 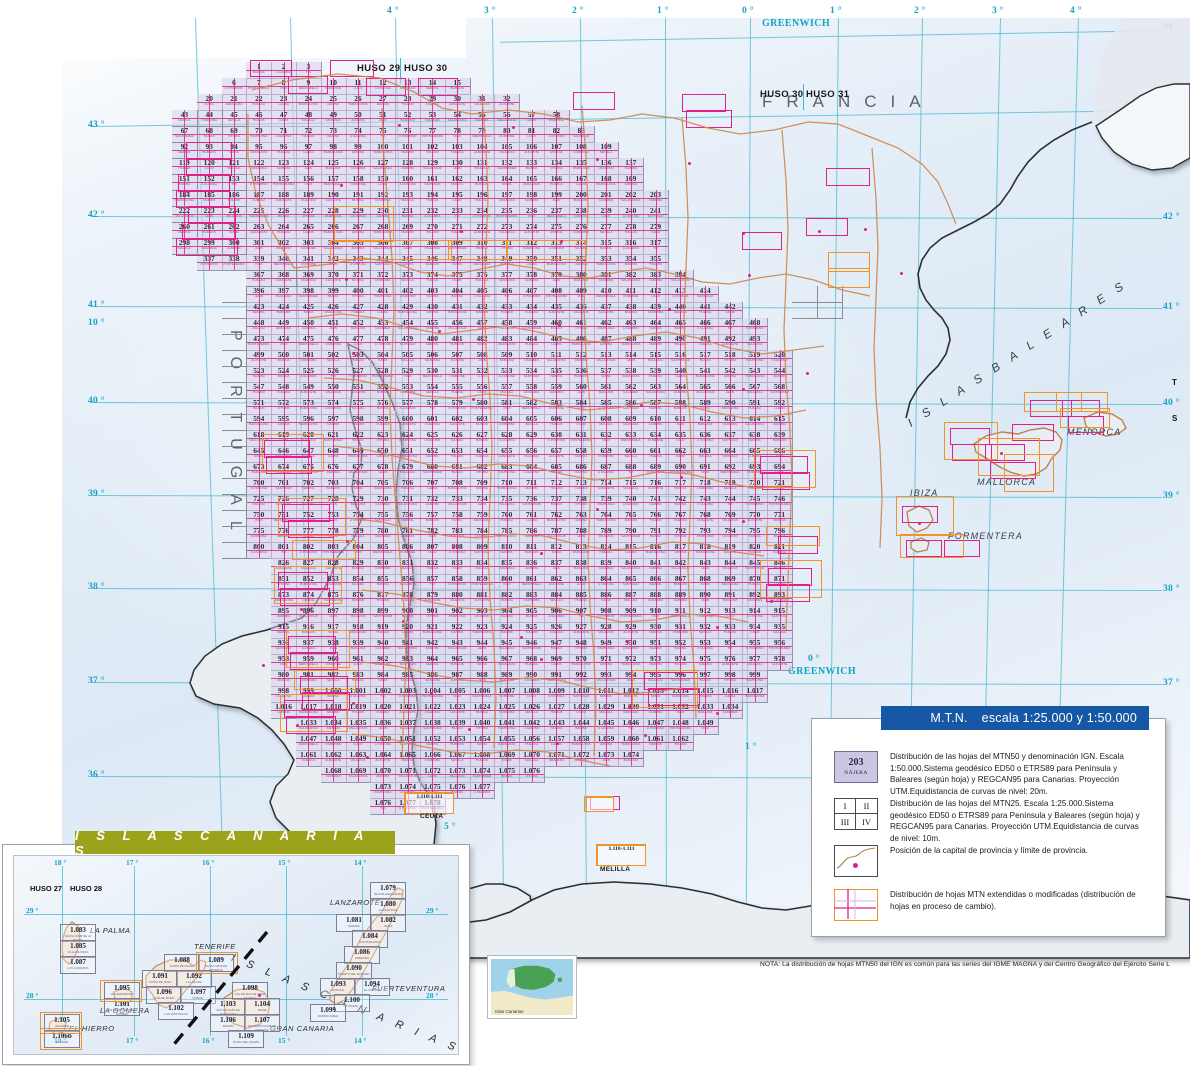 What do you see at coordinates (358, 598) in the screenshot?
I see `sheet-cell: 876 MADRID` at bounding box center [358, 598].